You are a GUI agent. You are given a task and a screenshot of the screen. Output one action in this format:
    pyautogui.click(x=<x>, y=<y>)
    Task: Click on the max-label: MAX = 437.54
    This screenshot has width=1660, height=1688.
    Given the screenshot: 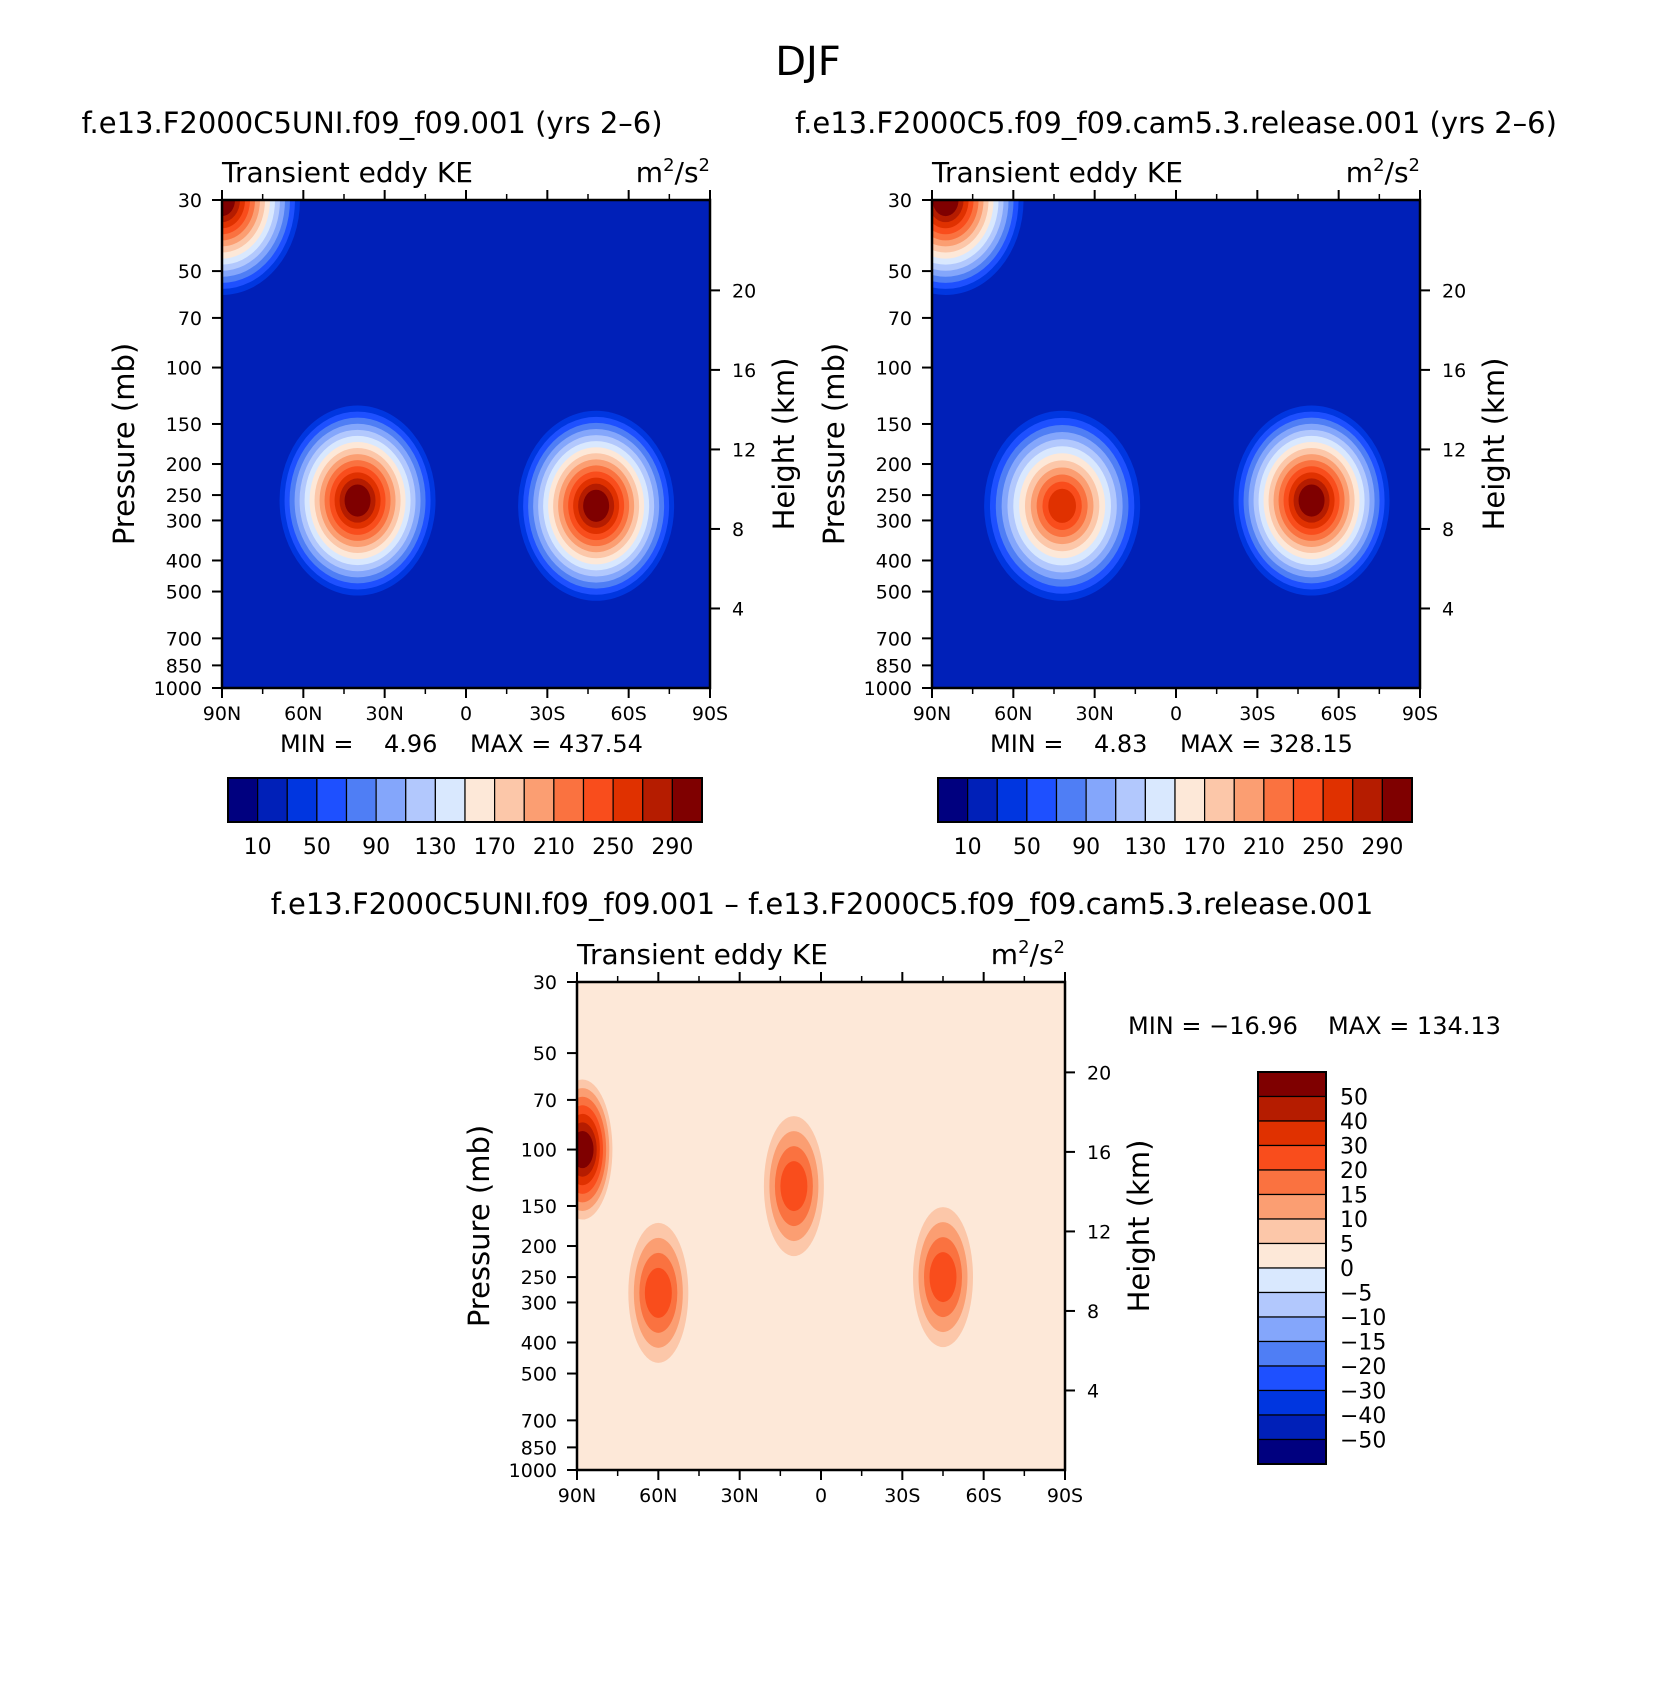 What is the action you would take?
    pyautogui.click(x=556, y=744)
    